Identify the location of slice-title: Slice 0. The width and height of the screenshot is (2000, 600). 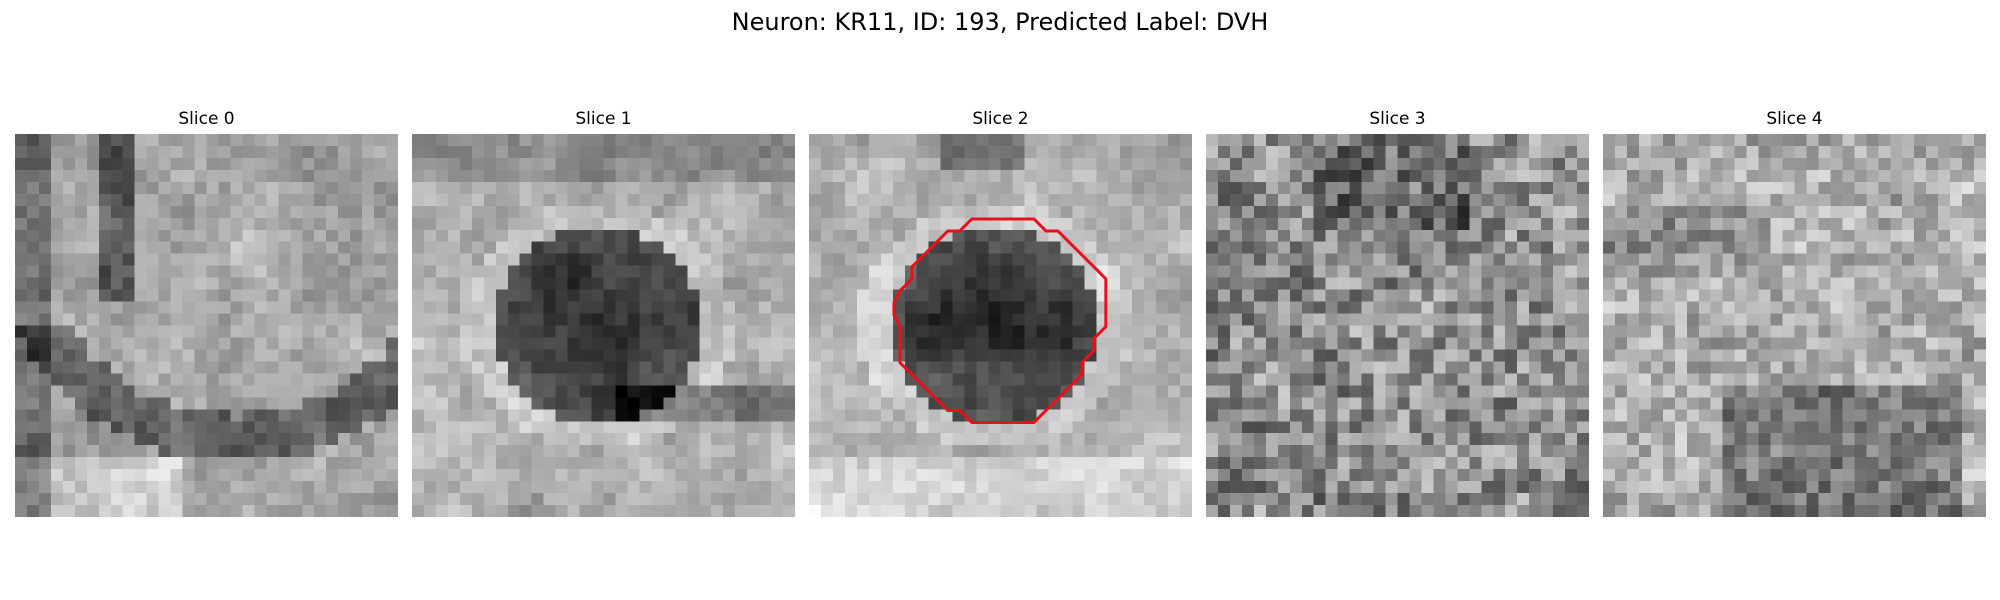
(206, 119).